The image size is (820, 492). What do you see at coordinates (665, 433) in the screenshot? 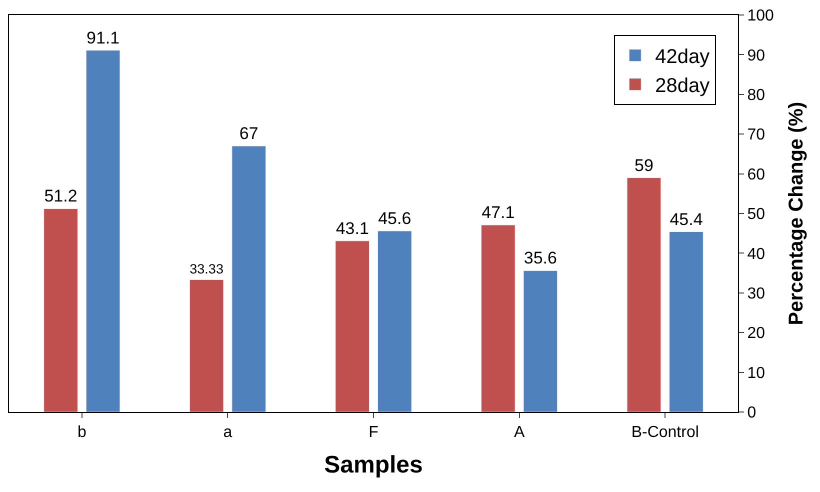
I see `x-tick-label: B-Control` at bounding box center [665, 433].